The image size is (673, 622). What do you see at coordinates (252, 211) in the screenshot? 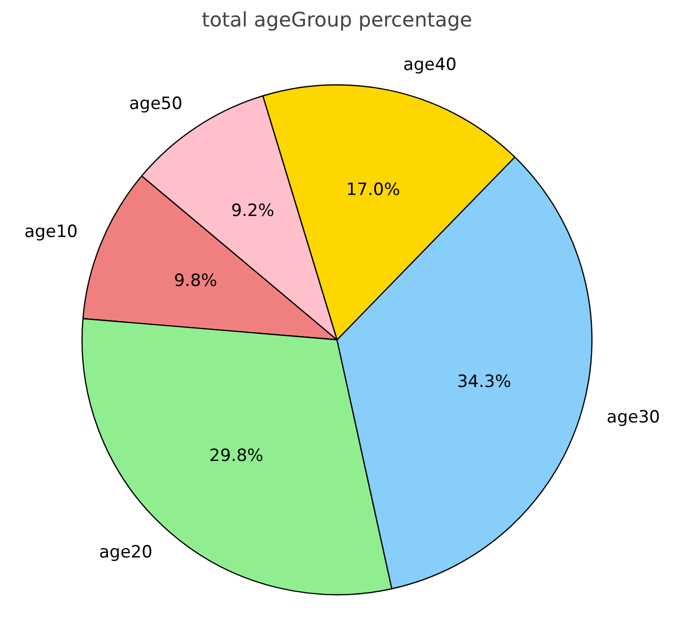
I see `data-label: 9.2%` at bounding box center [252, 211].